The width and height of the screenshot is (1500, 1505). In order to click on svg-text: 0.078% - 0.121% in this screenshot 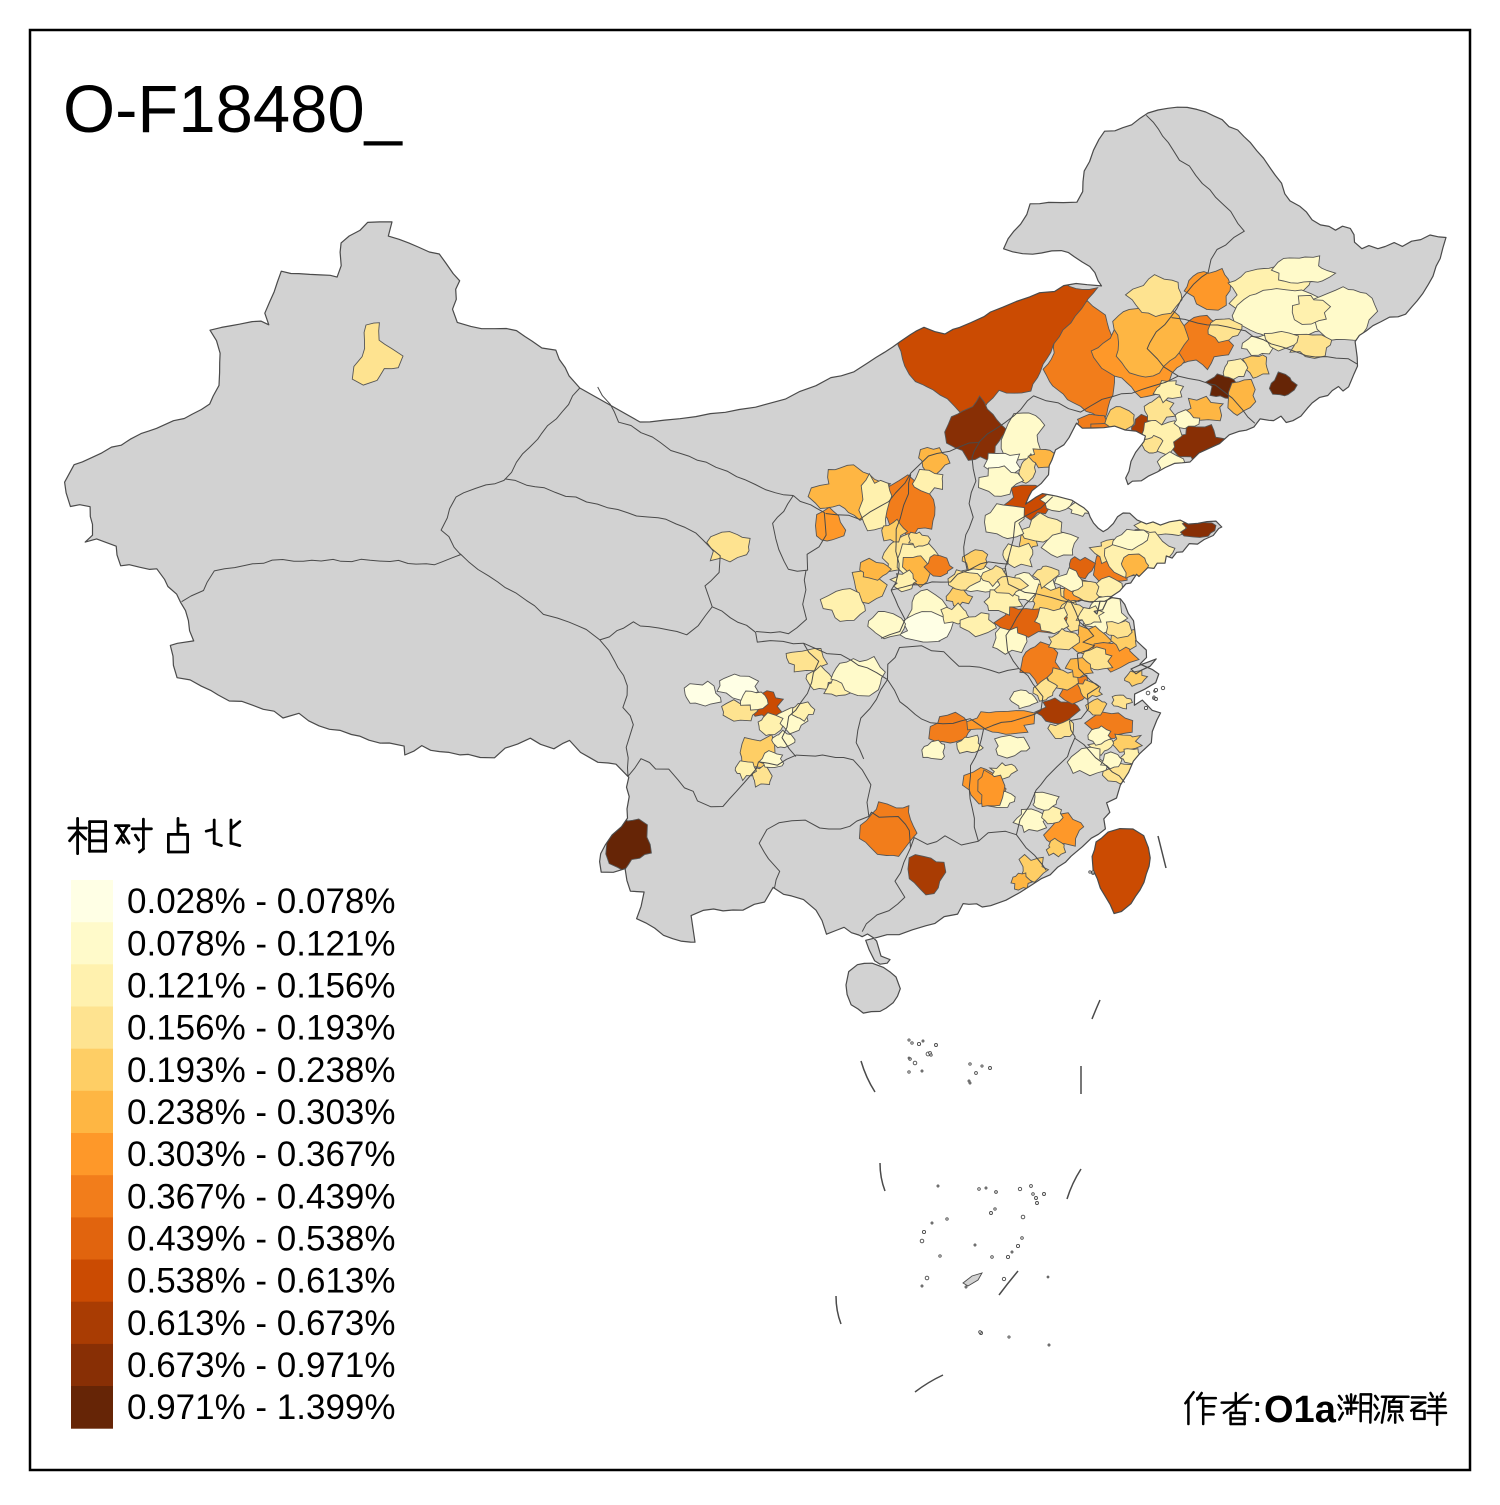, I will do `click(261, 943)`.